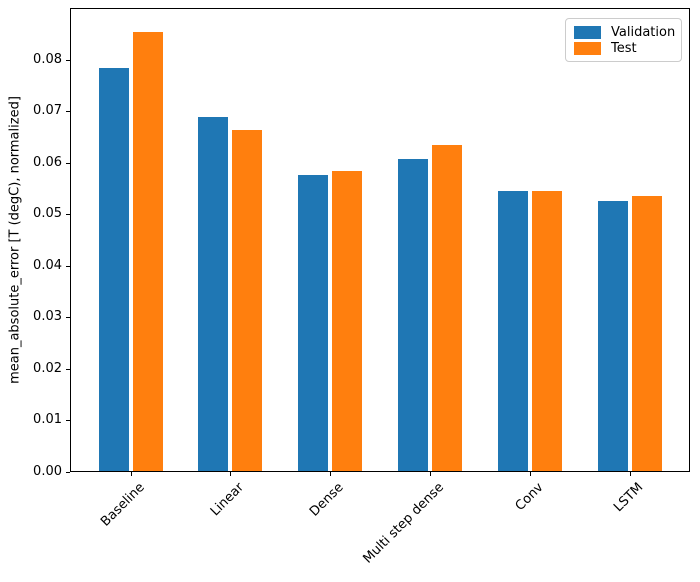 This screenshot has height=582, width=700. What do you see at coordinates (47, 59) in the screenshot?
I see `y-tick-label-0.08: 0.08` at bounding box center [47, 59].